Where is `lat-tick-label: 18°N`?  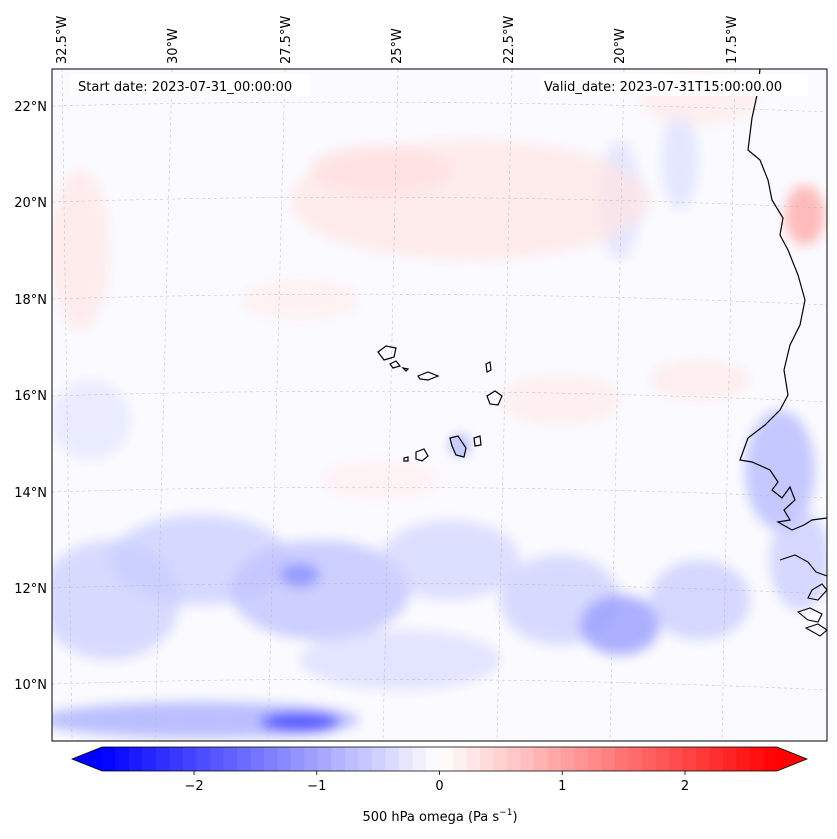 lat-tick-label: 18°N is located at coordinates (30, 300).